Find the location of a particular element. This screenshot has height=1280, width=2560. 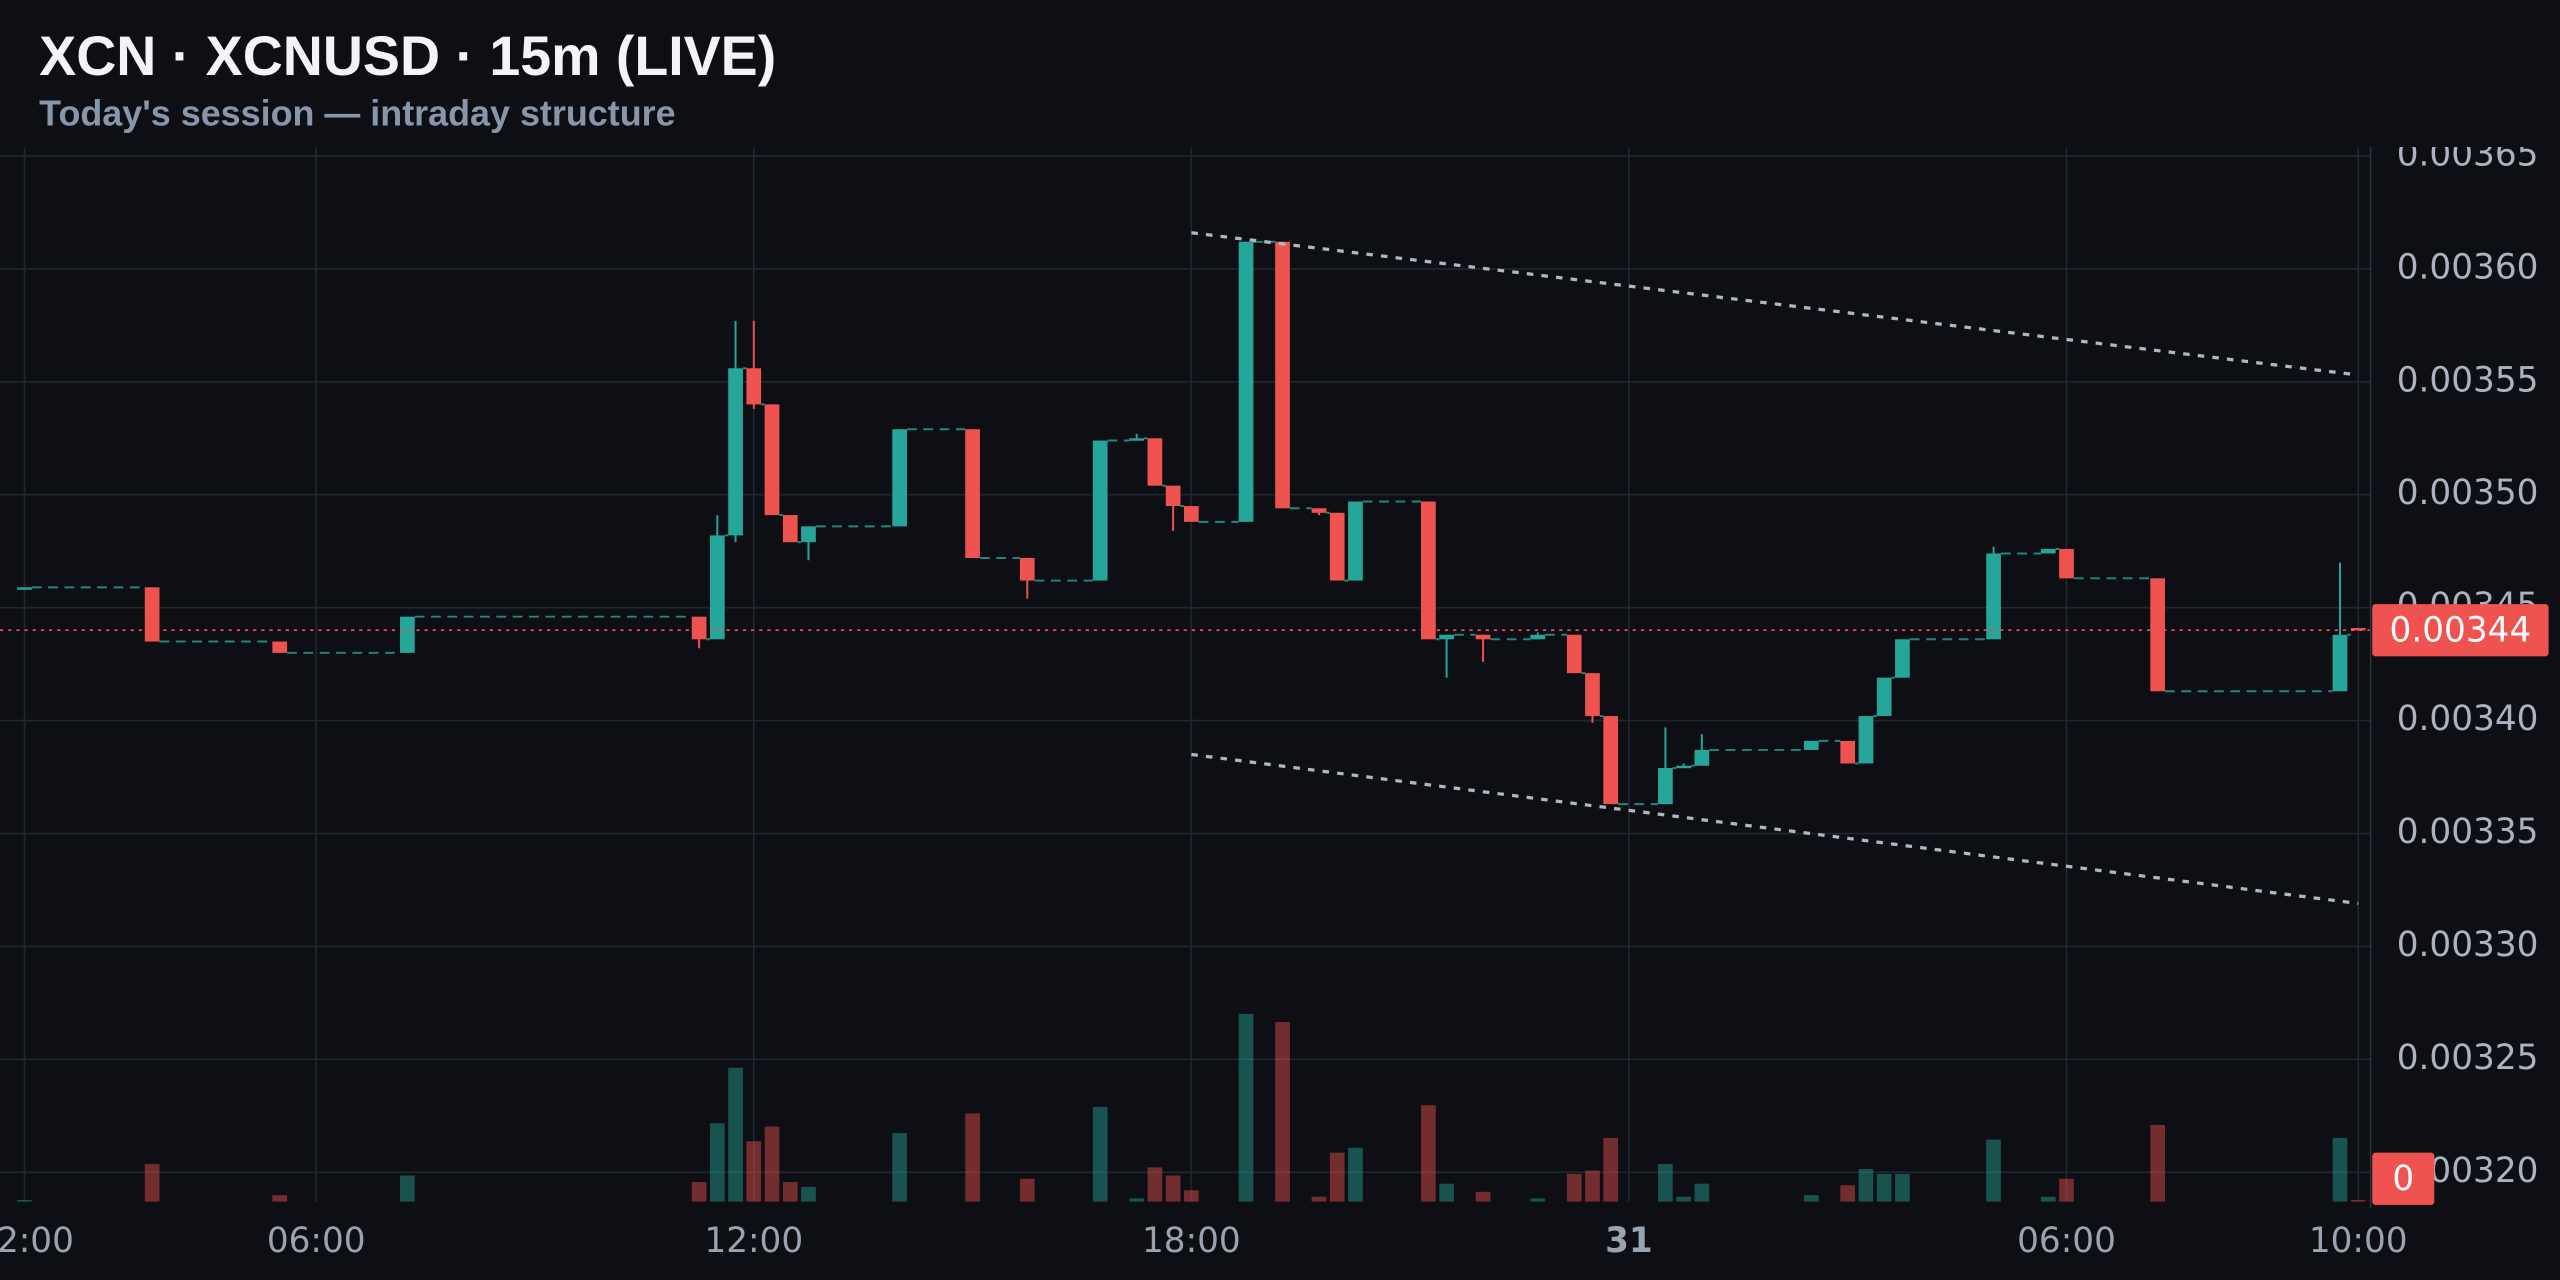

last-price-label: 0.00344 is located at coordinates (2461, 630).